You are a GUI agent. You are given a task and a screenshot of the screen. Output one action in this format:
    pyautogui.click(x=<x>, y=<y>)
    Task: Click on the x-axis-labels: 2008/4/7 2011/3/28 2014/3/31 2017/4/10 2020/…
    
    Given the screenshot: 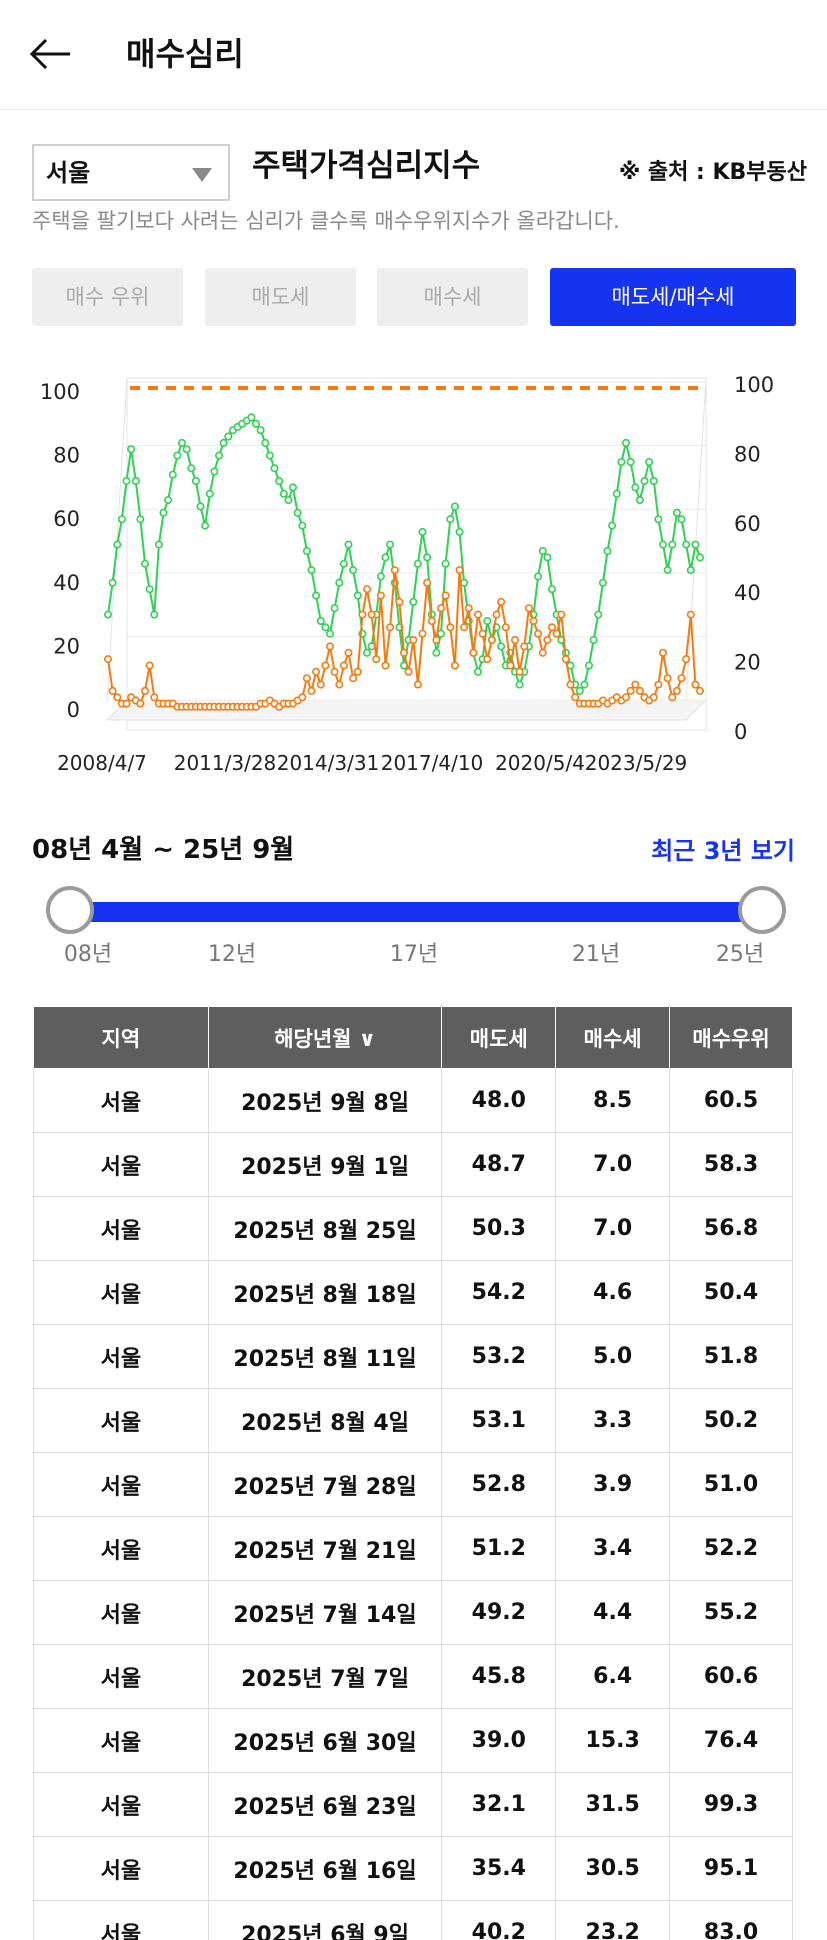 What is the action you would take?
    pyautogui.click(x=372, y=763)
    